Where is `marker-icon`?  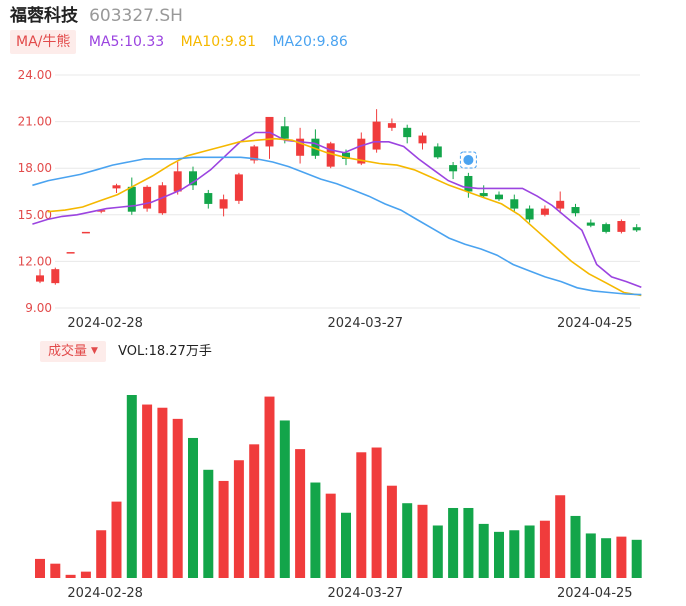 marker-icon is located at coordinates (468, 160).